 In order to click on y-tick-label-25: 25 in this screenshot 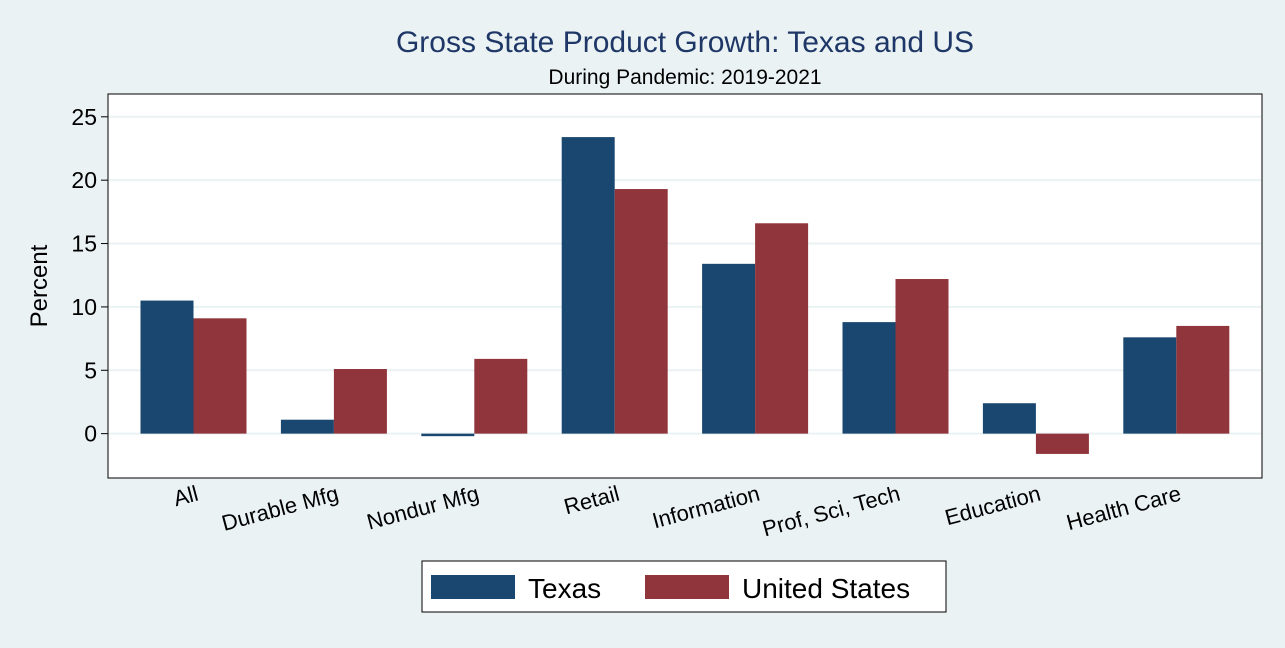, I will do `click(84, 117)`.